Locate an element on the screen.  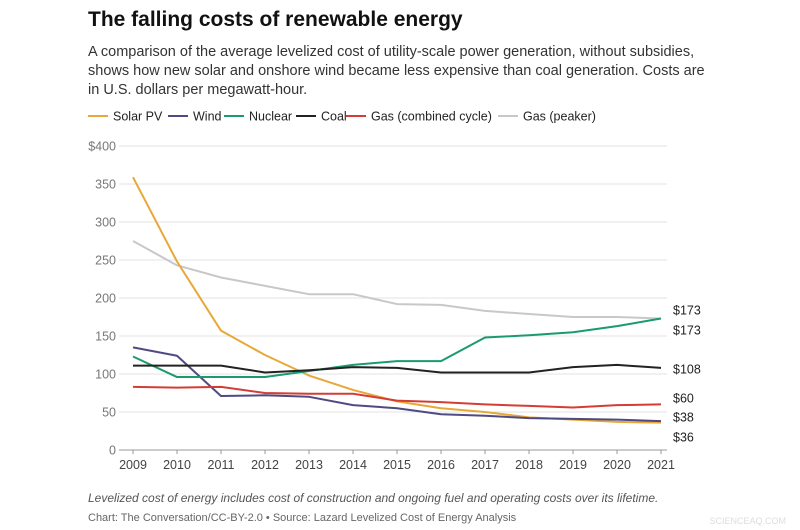
x-tick-label: 2012 is located at coordinates (265, 465).